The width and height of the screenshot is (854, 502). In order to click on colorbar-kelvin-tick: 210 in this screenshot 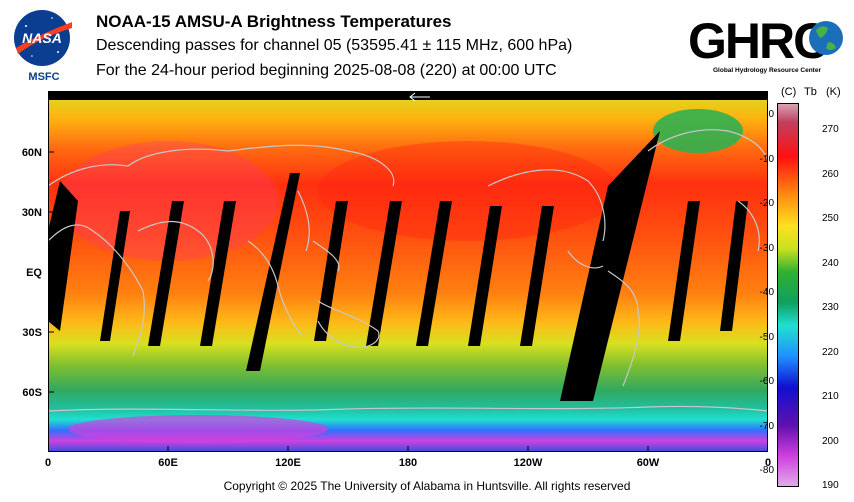, I will do `click(830, 396)`.